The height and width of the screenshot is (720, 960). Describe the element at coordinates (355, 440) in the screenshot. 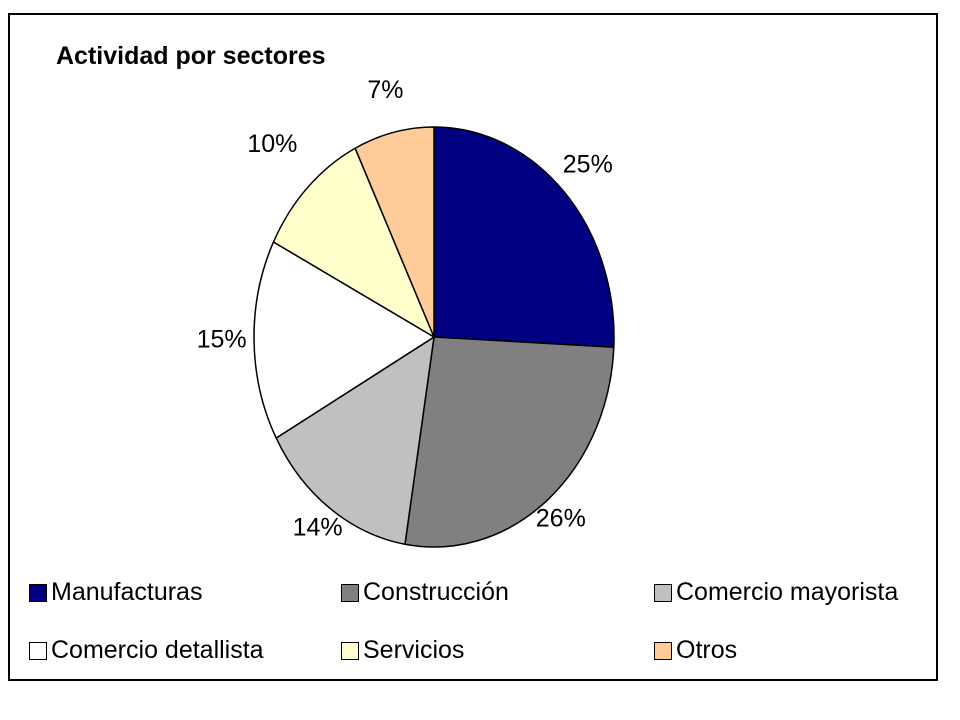

I see `pie-slice-comercio-mayorista` at that location.